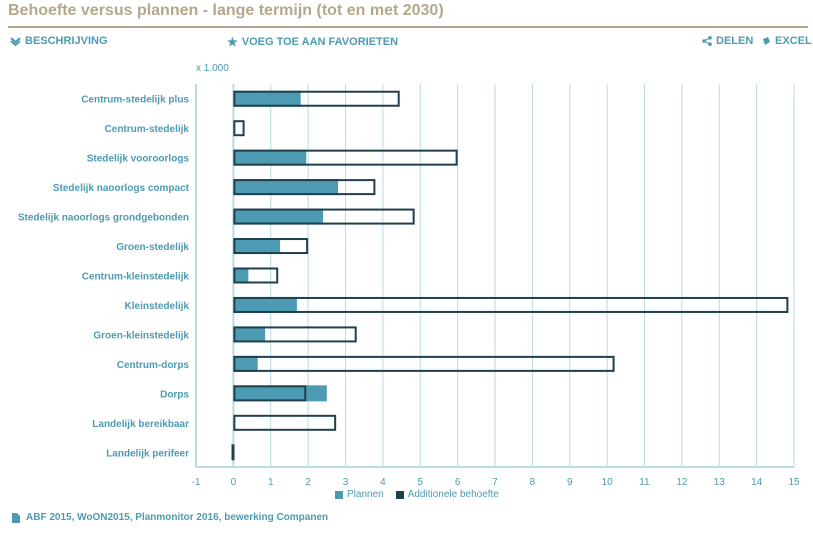  I want to click on legend-item-behoefte: Additionele behoefte, so click(447, 494).